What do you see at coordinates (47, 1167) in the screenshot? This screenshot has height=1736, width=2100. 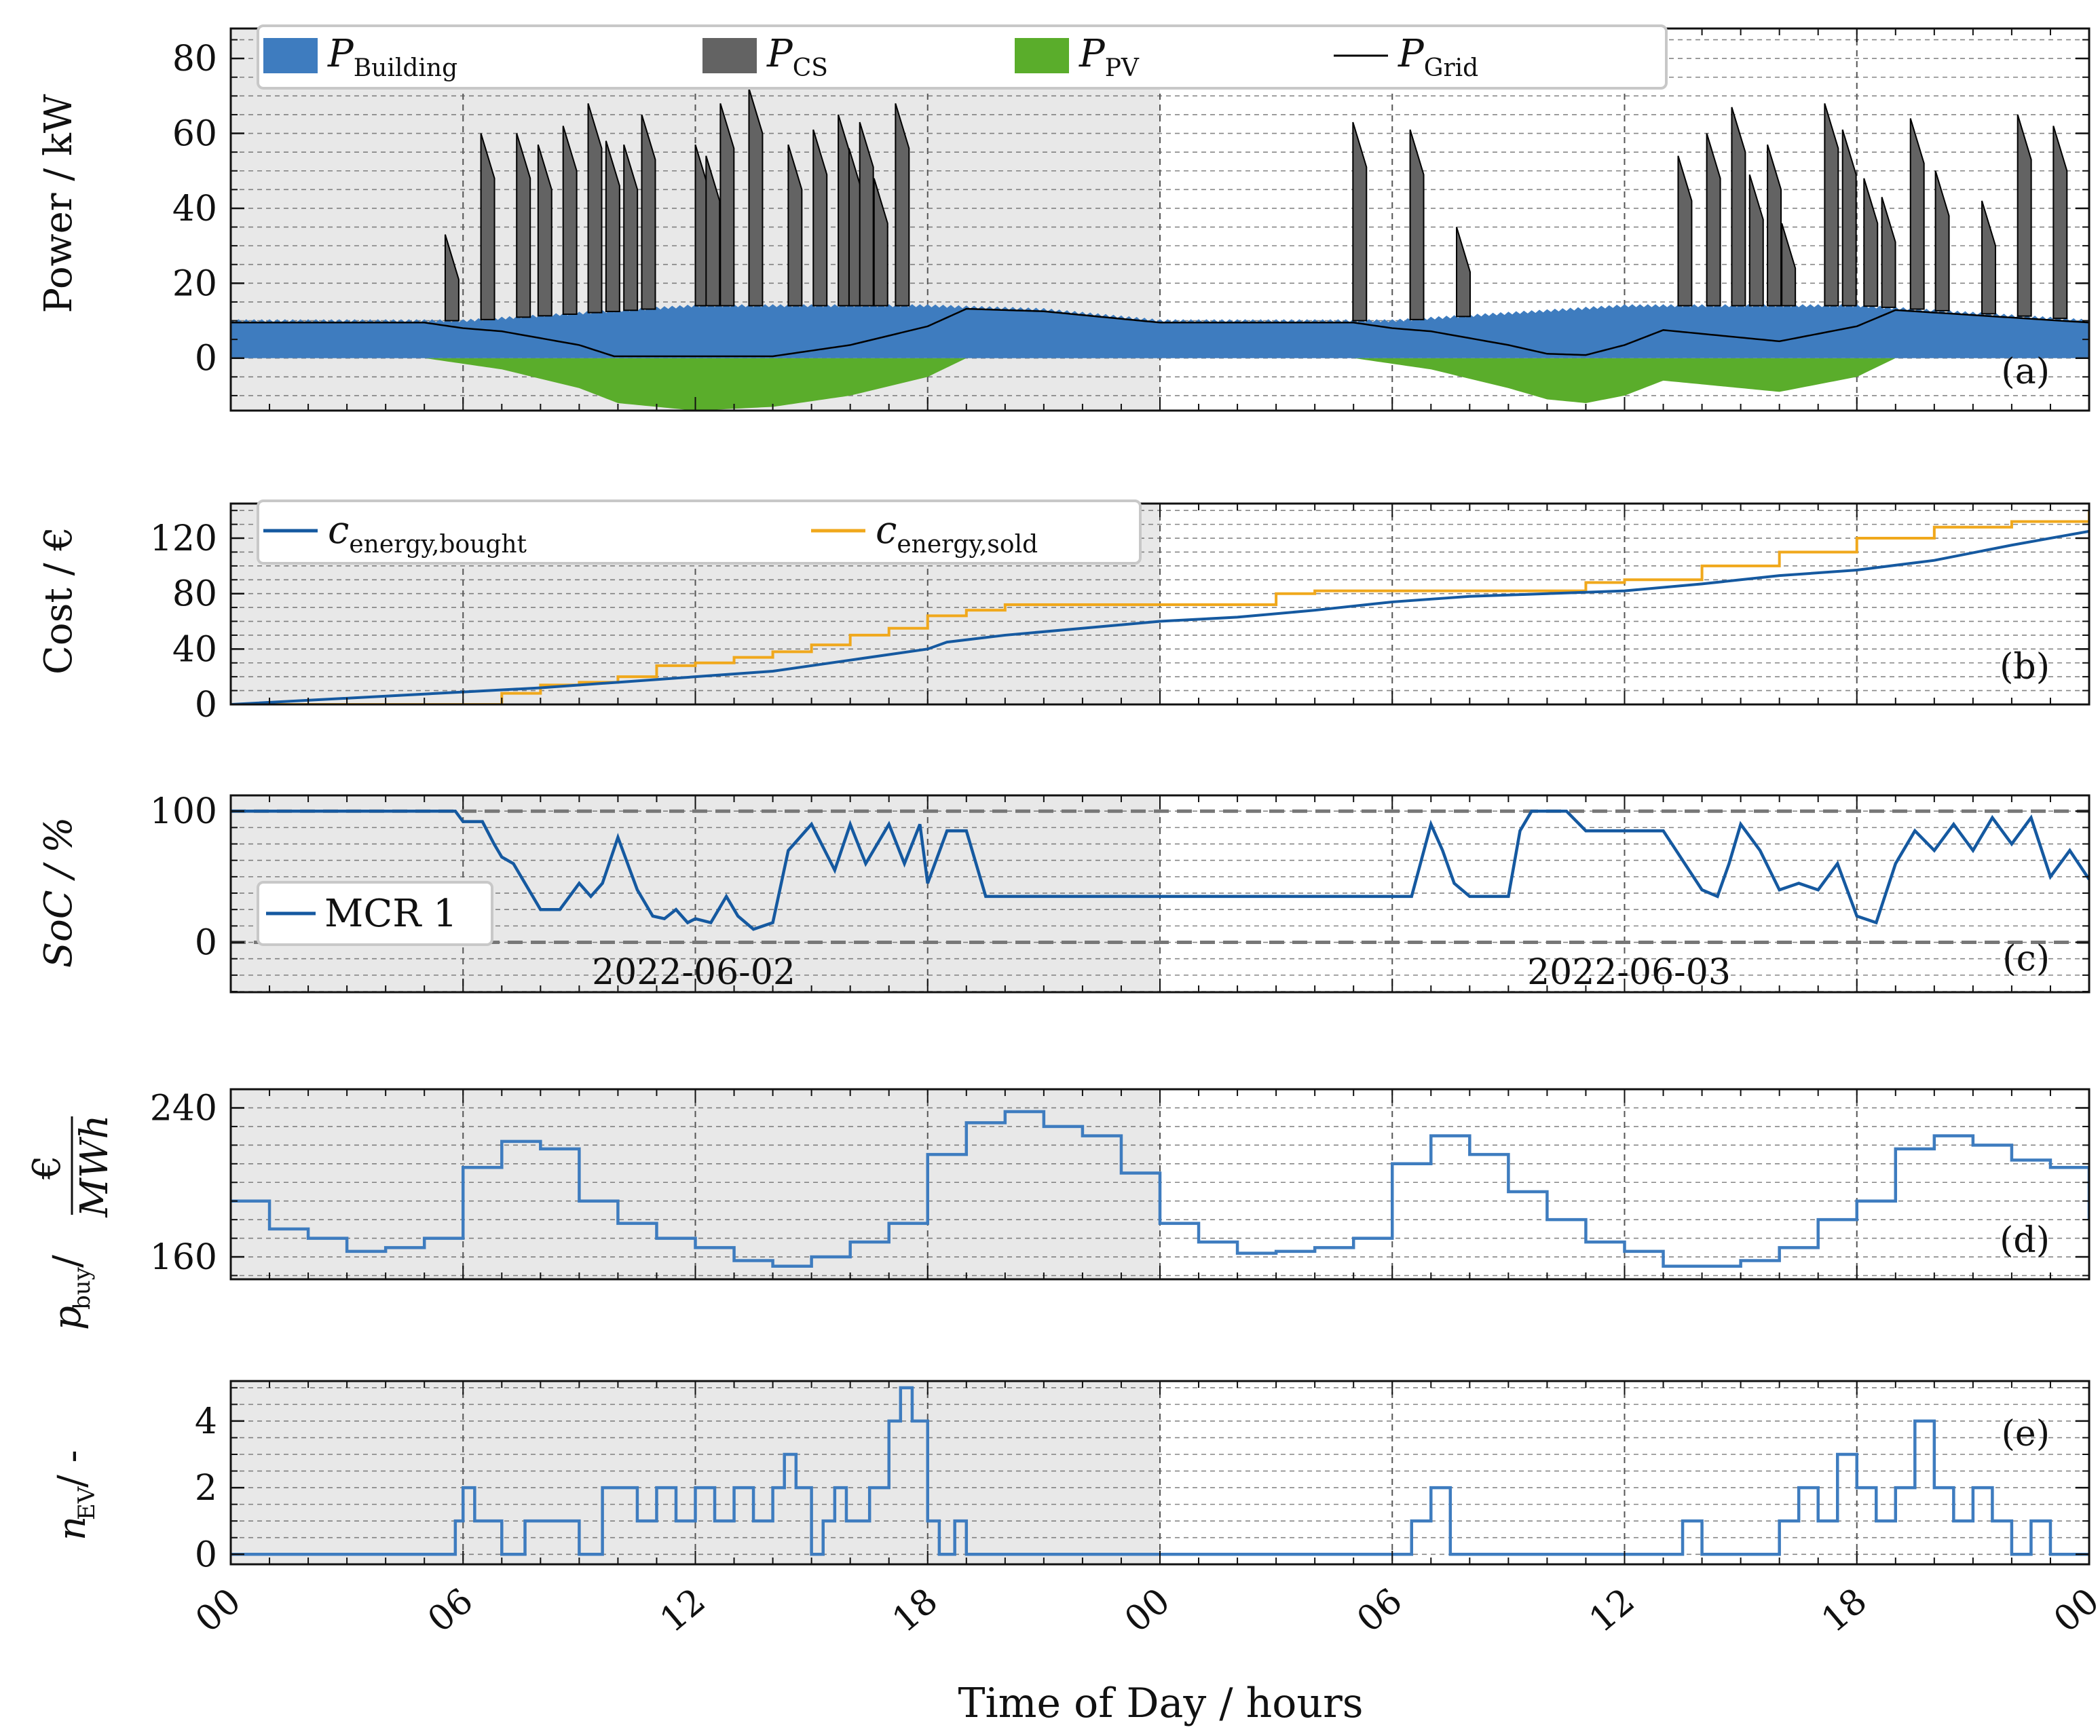 I see `panel-d-frac-num: €` at bounding box center [47, 1167].